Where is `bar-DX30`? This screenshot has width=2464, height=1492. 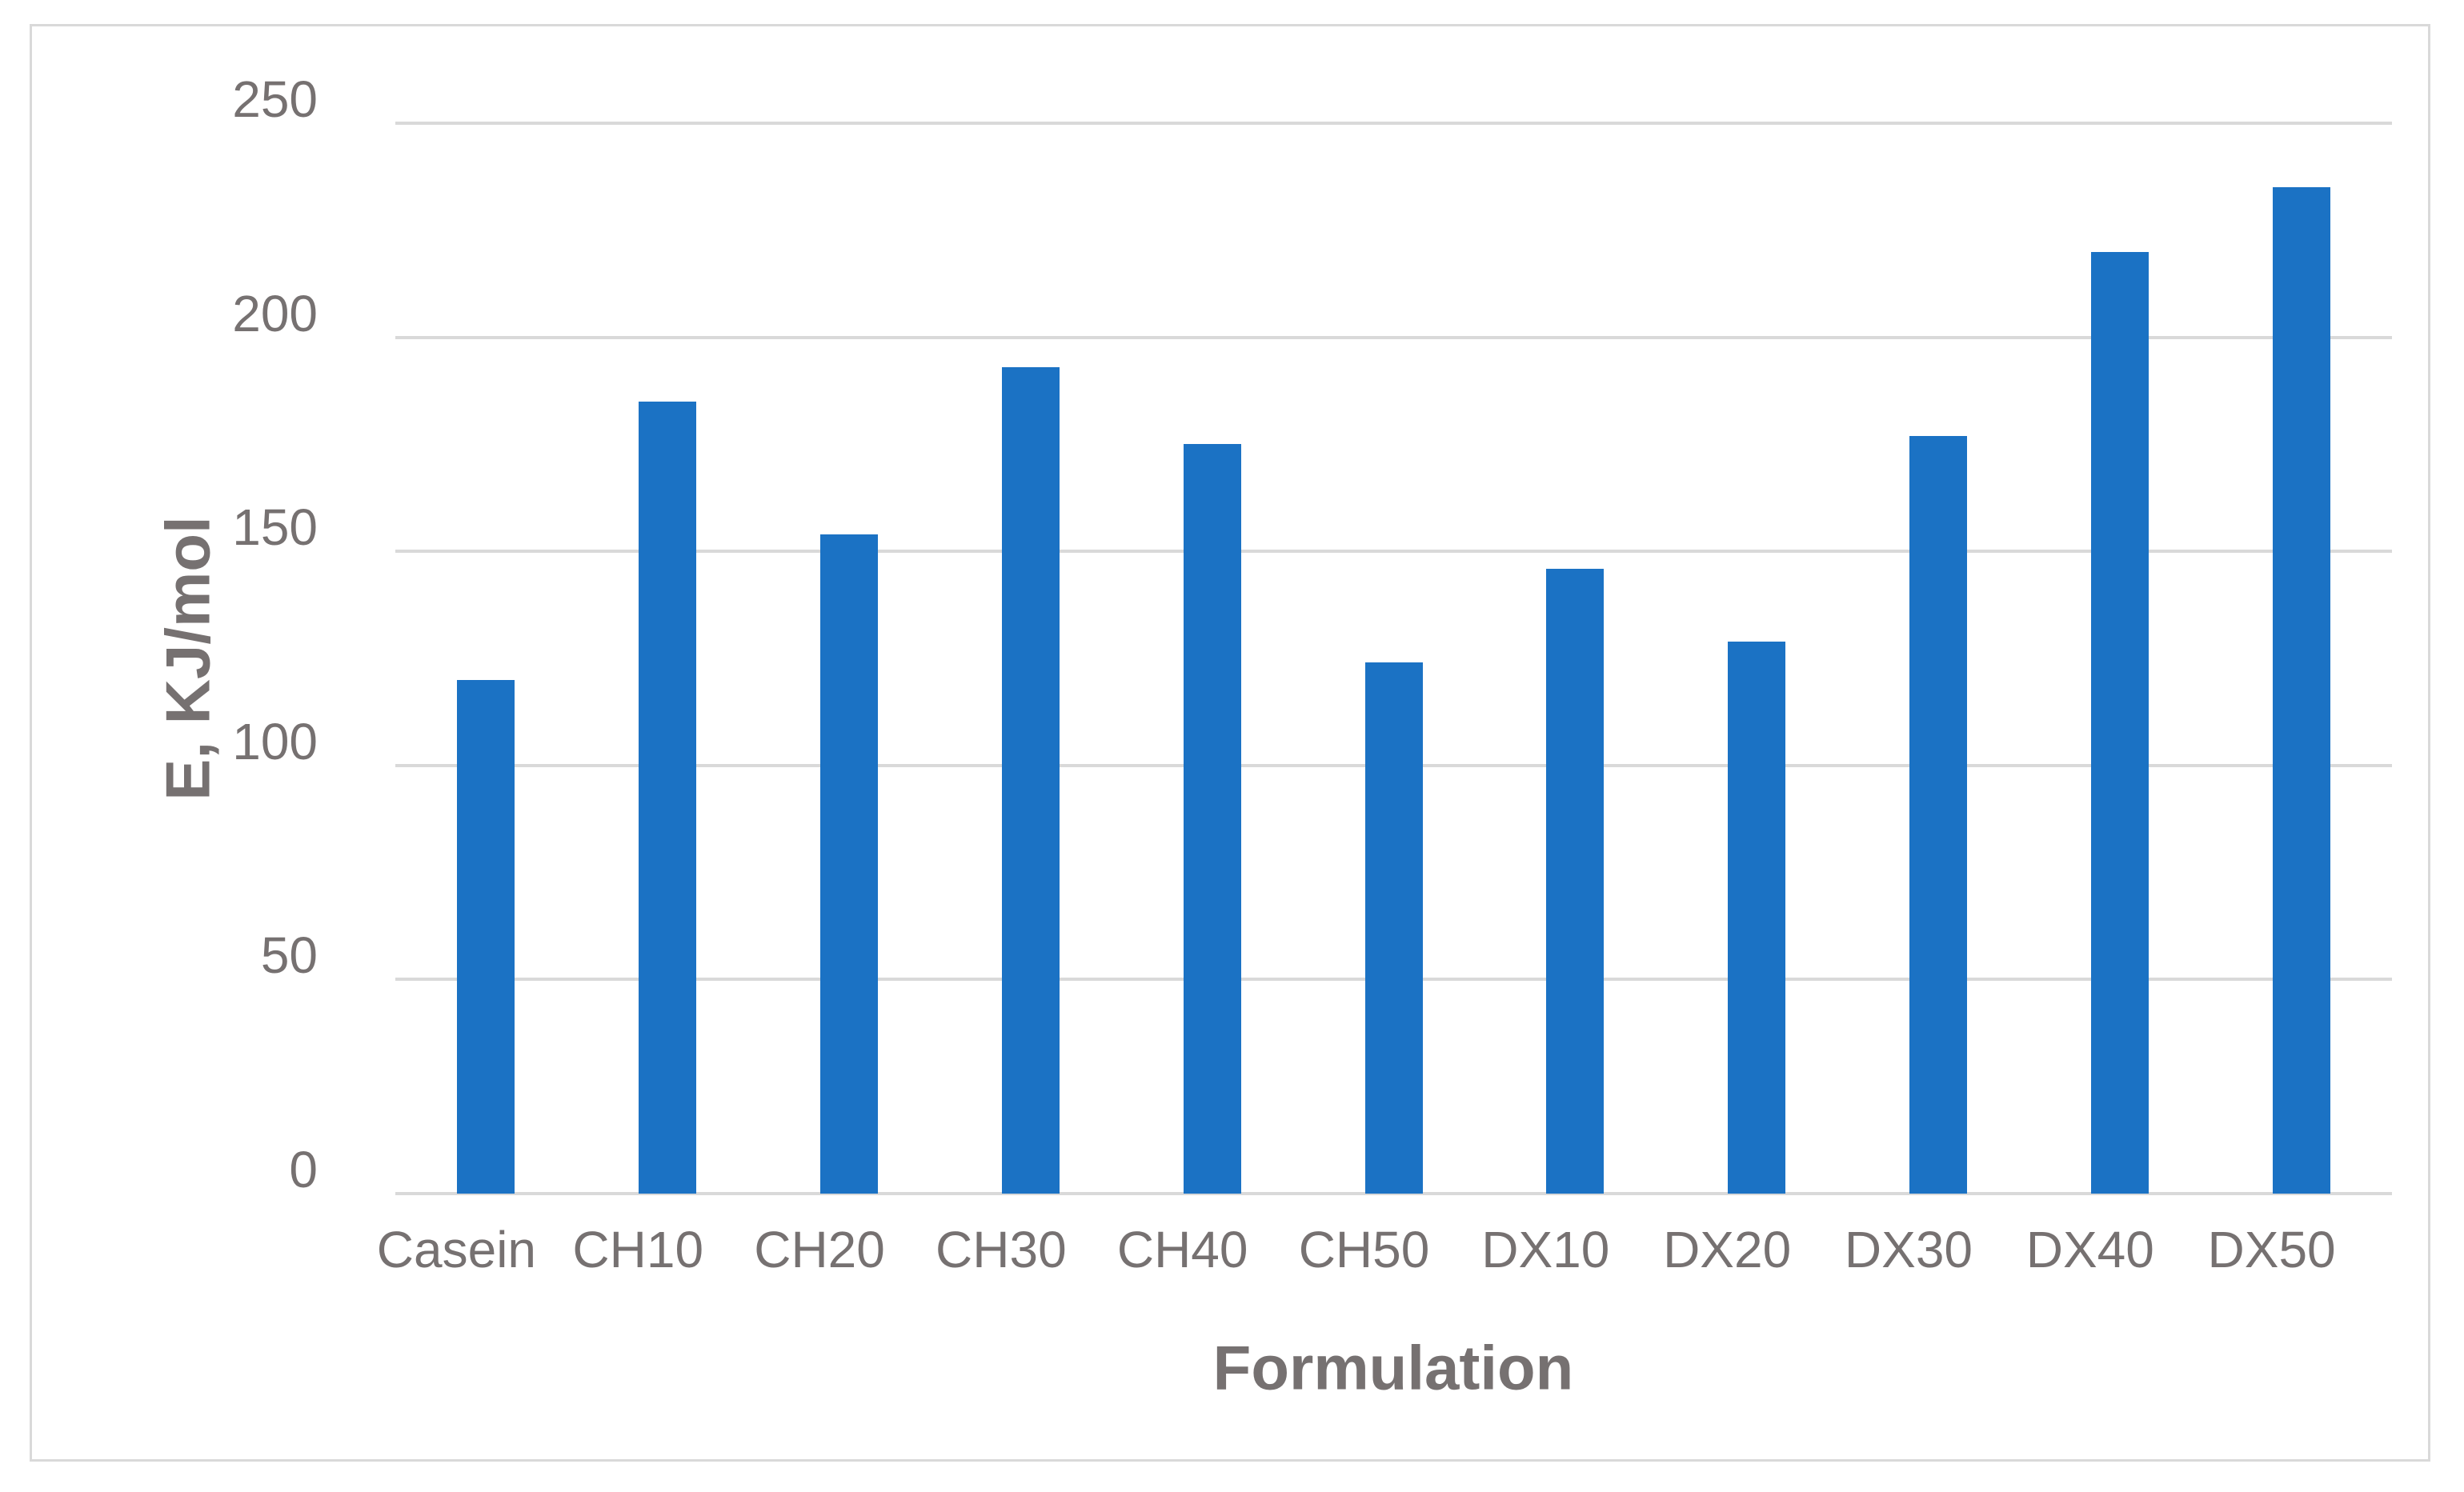
bar-DX30 is located at coordinates (1938, 814).